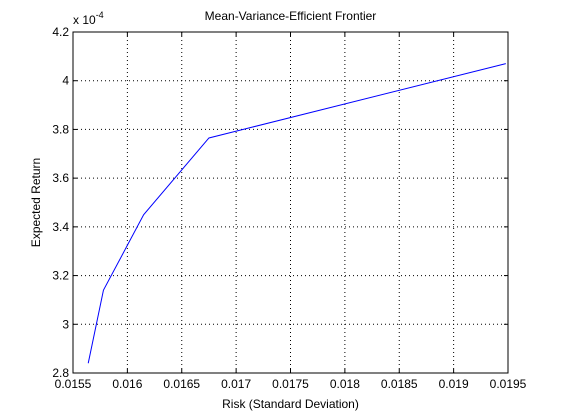  What do you see at coordinates (60, 276) in the screenshot?
I see `y-tick-label: 3.2` at bounding box center [60, 276].